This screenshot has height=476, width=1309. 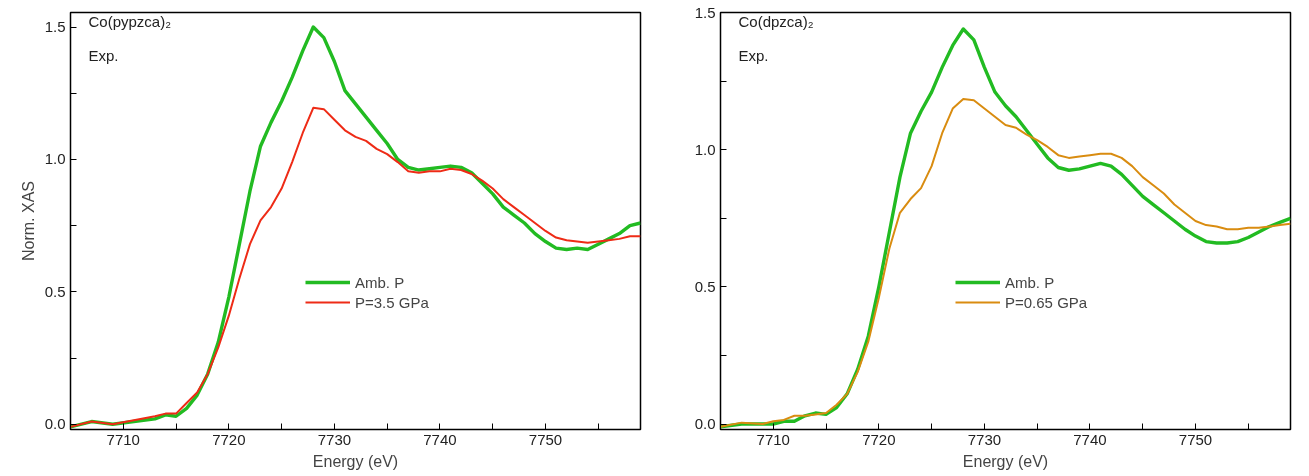 I want to click on legend-label: P=0.65 GPa, so click(x=1046, y=302).